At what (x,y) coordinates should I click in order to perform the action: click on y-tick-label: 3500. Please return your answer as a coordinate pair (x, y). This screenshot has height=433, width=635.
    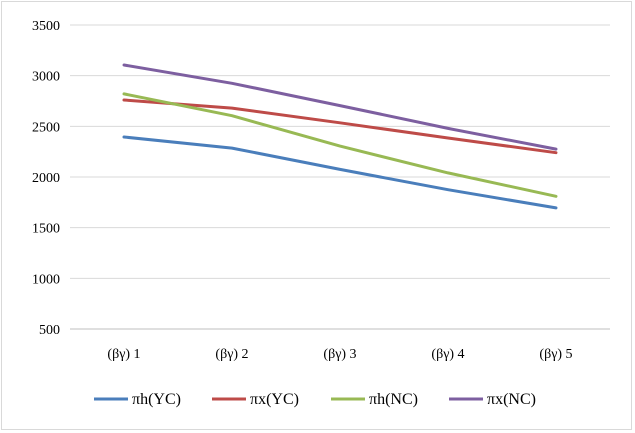
    Looking at the image, I should click on (46, 26).